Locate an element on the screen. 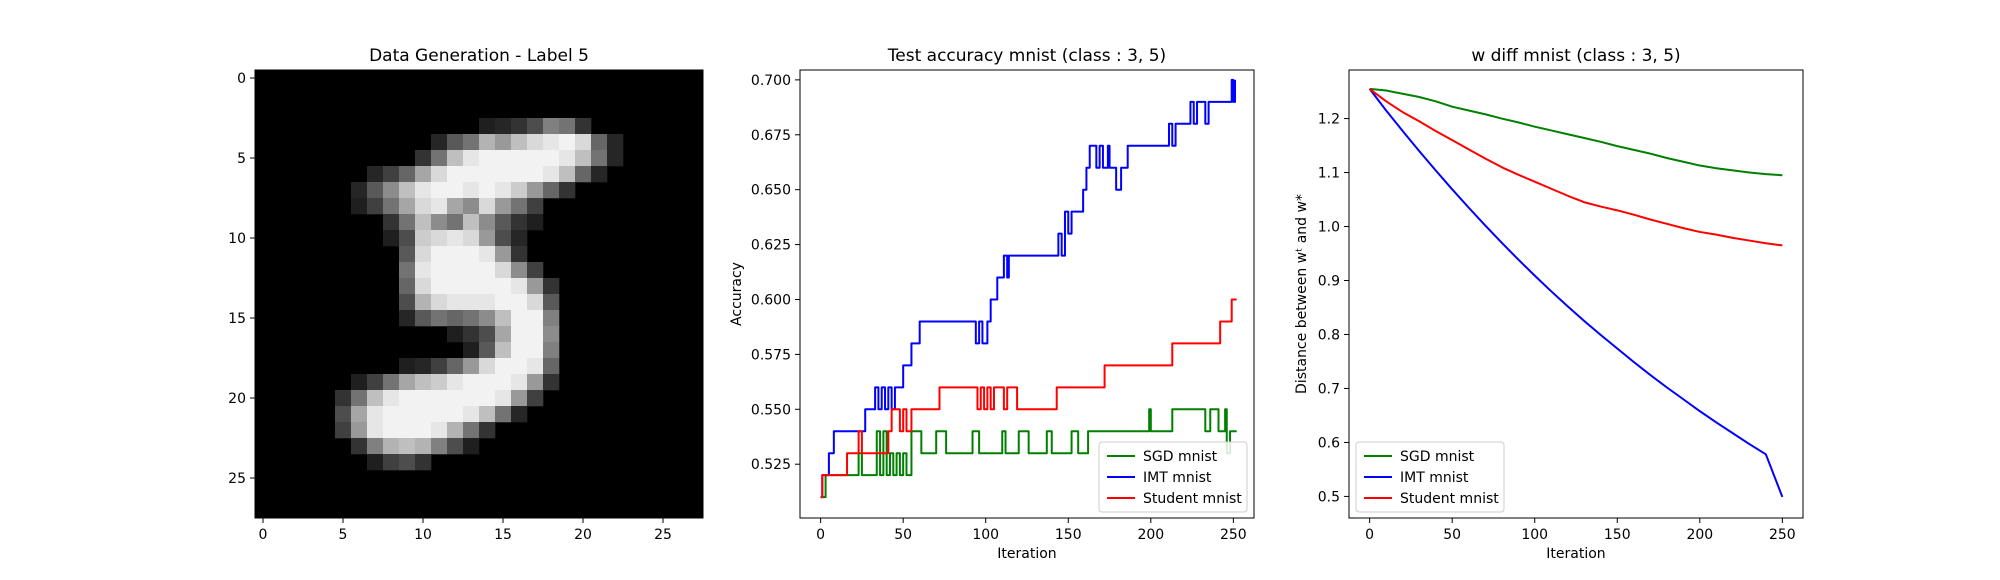  x-tick-label: 0 is located at coordinates (1369, 535).